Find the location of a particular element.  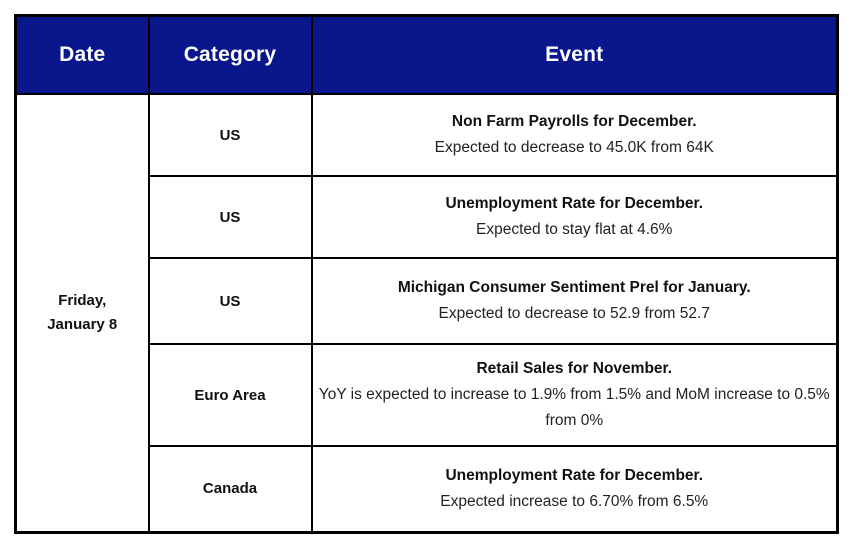

header-row: Date Category Event is located at coordinates (426, 54).